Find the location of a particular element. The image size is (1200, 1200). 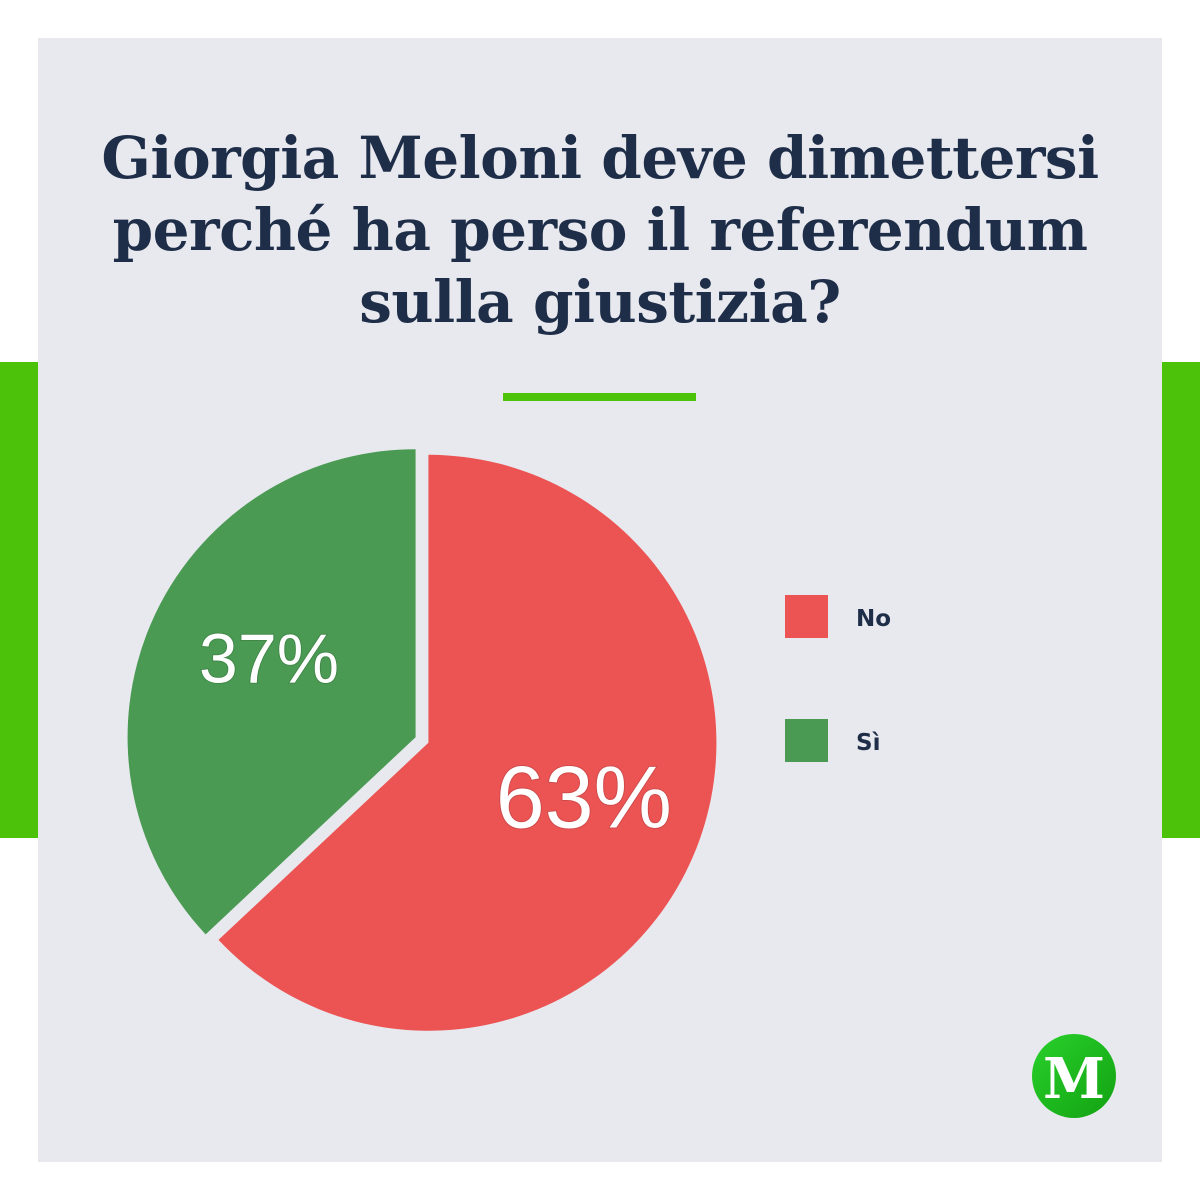

title-line: perché ha perso il referendum is located at coordinates (600, 230).